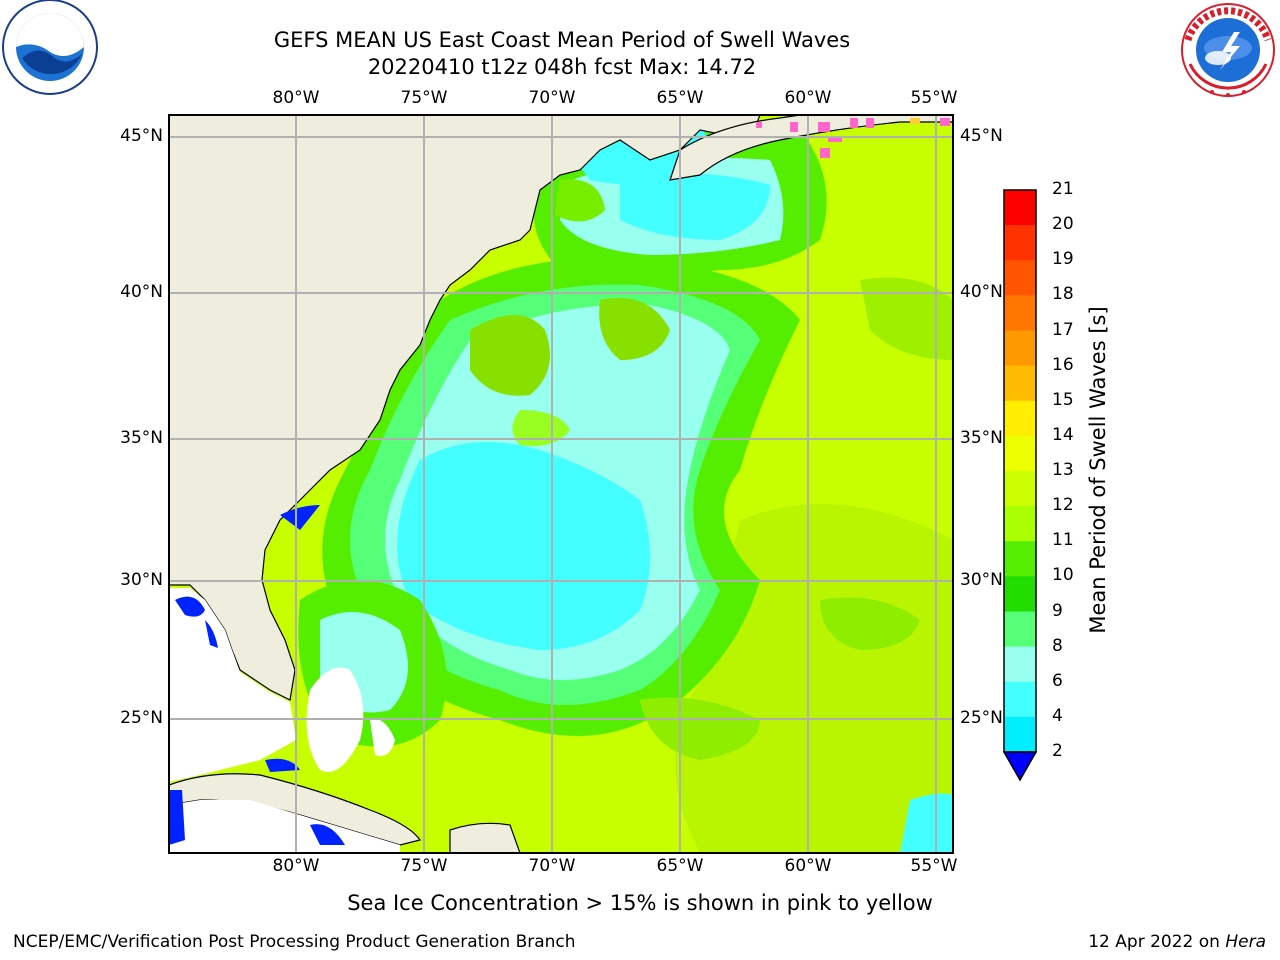 This screenshot has width=1280, height=960. What do you see at coordinates (1063, 329) in the screenshot?
I see `colorbar-tick-label: 17` at bounding box center [1063, 329].